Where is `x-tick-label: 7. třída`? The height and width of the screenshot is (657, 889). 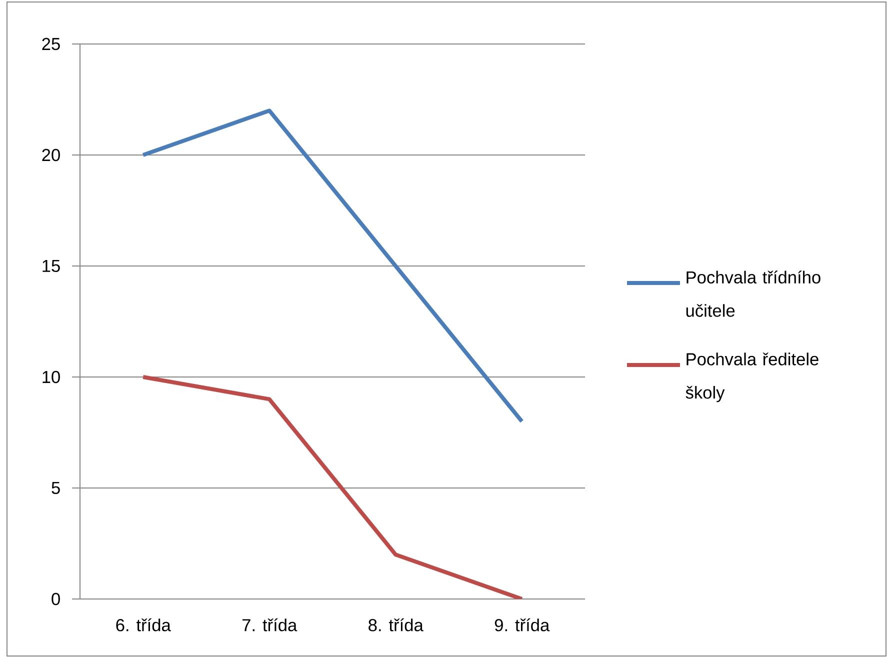
x-tick-label: 7. třída is located at coordinates (270, 625).